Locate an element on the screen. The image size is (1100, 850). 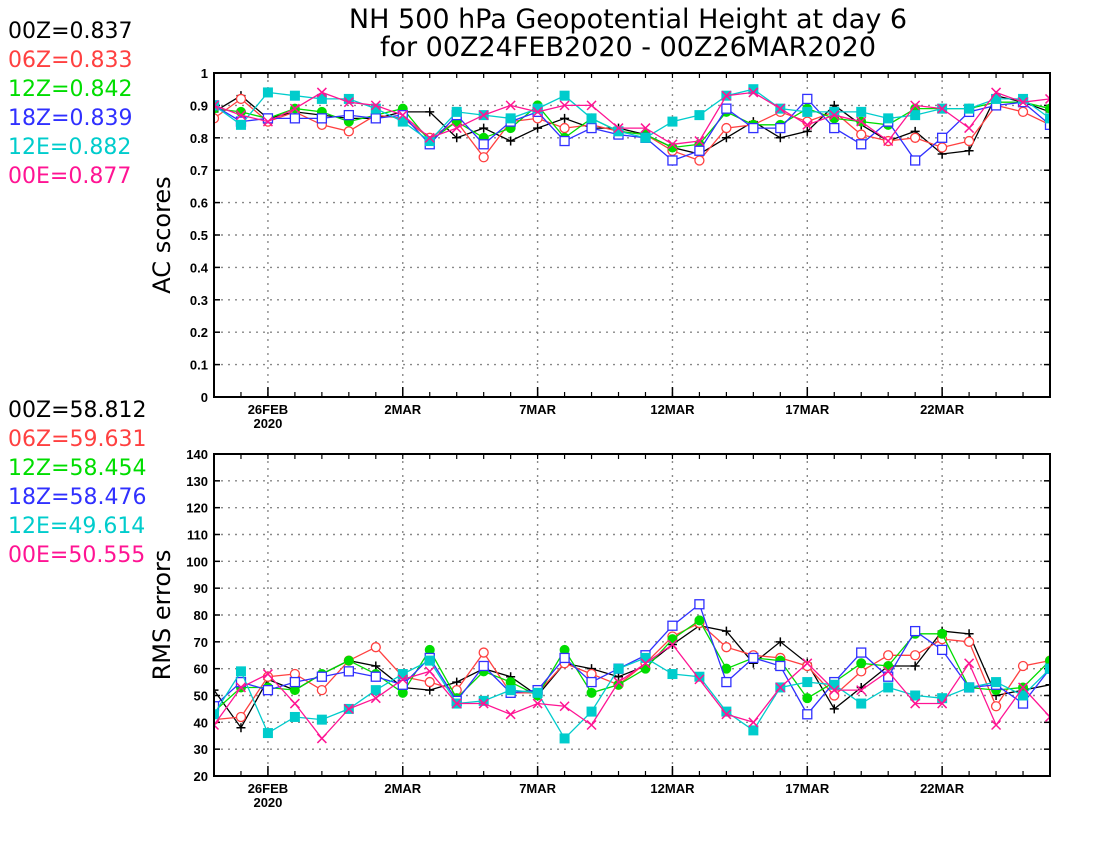
x-tick-label: 2MAR is located at coordinates (402, 788).